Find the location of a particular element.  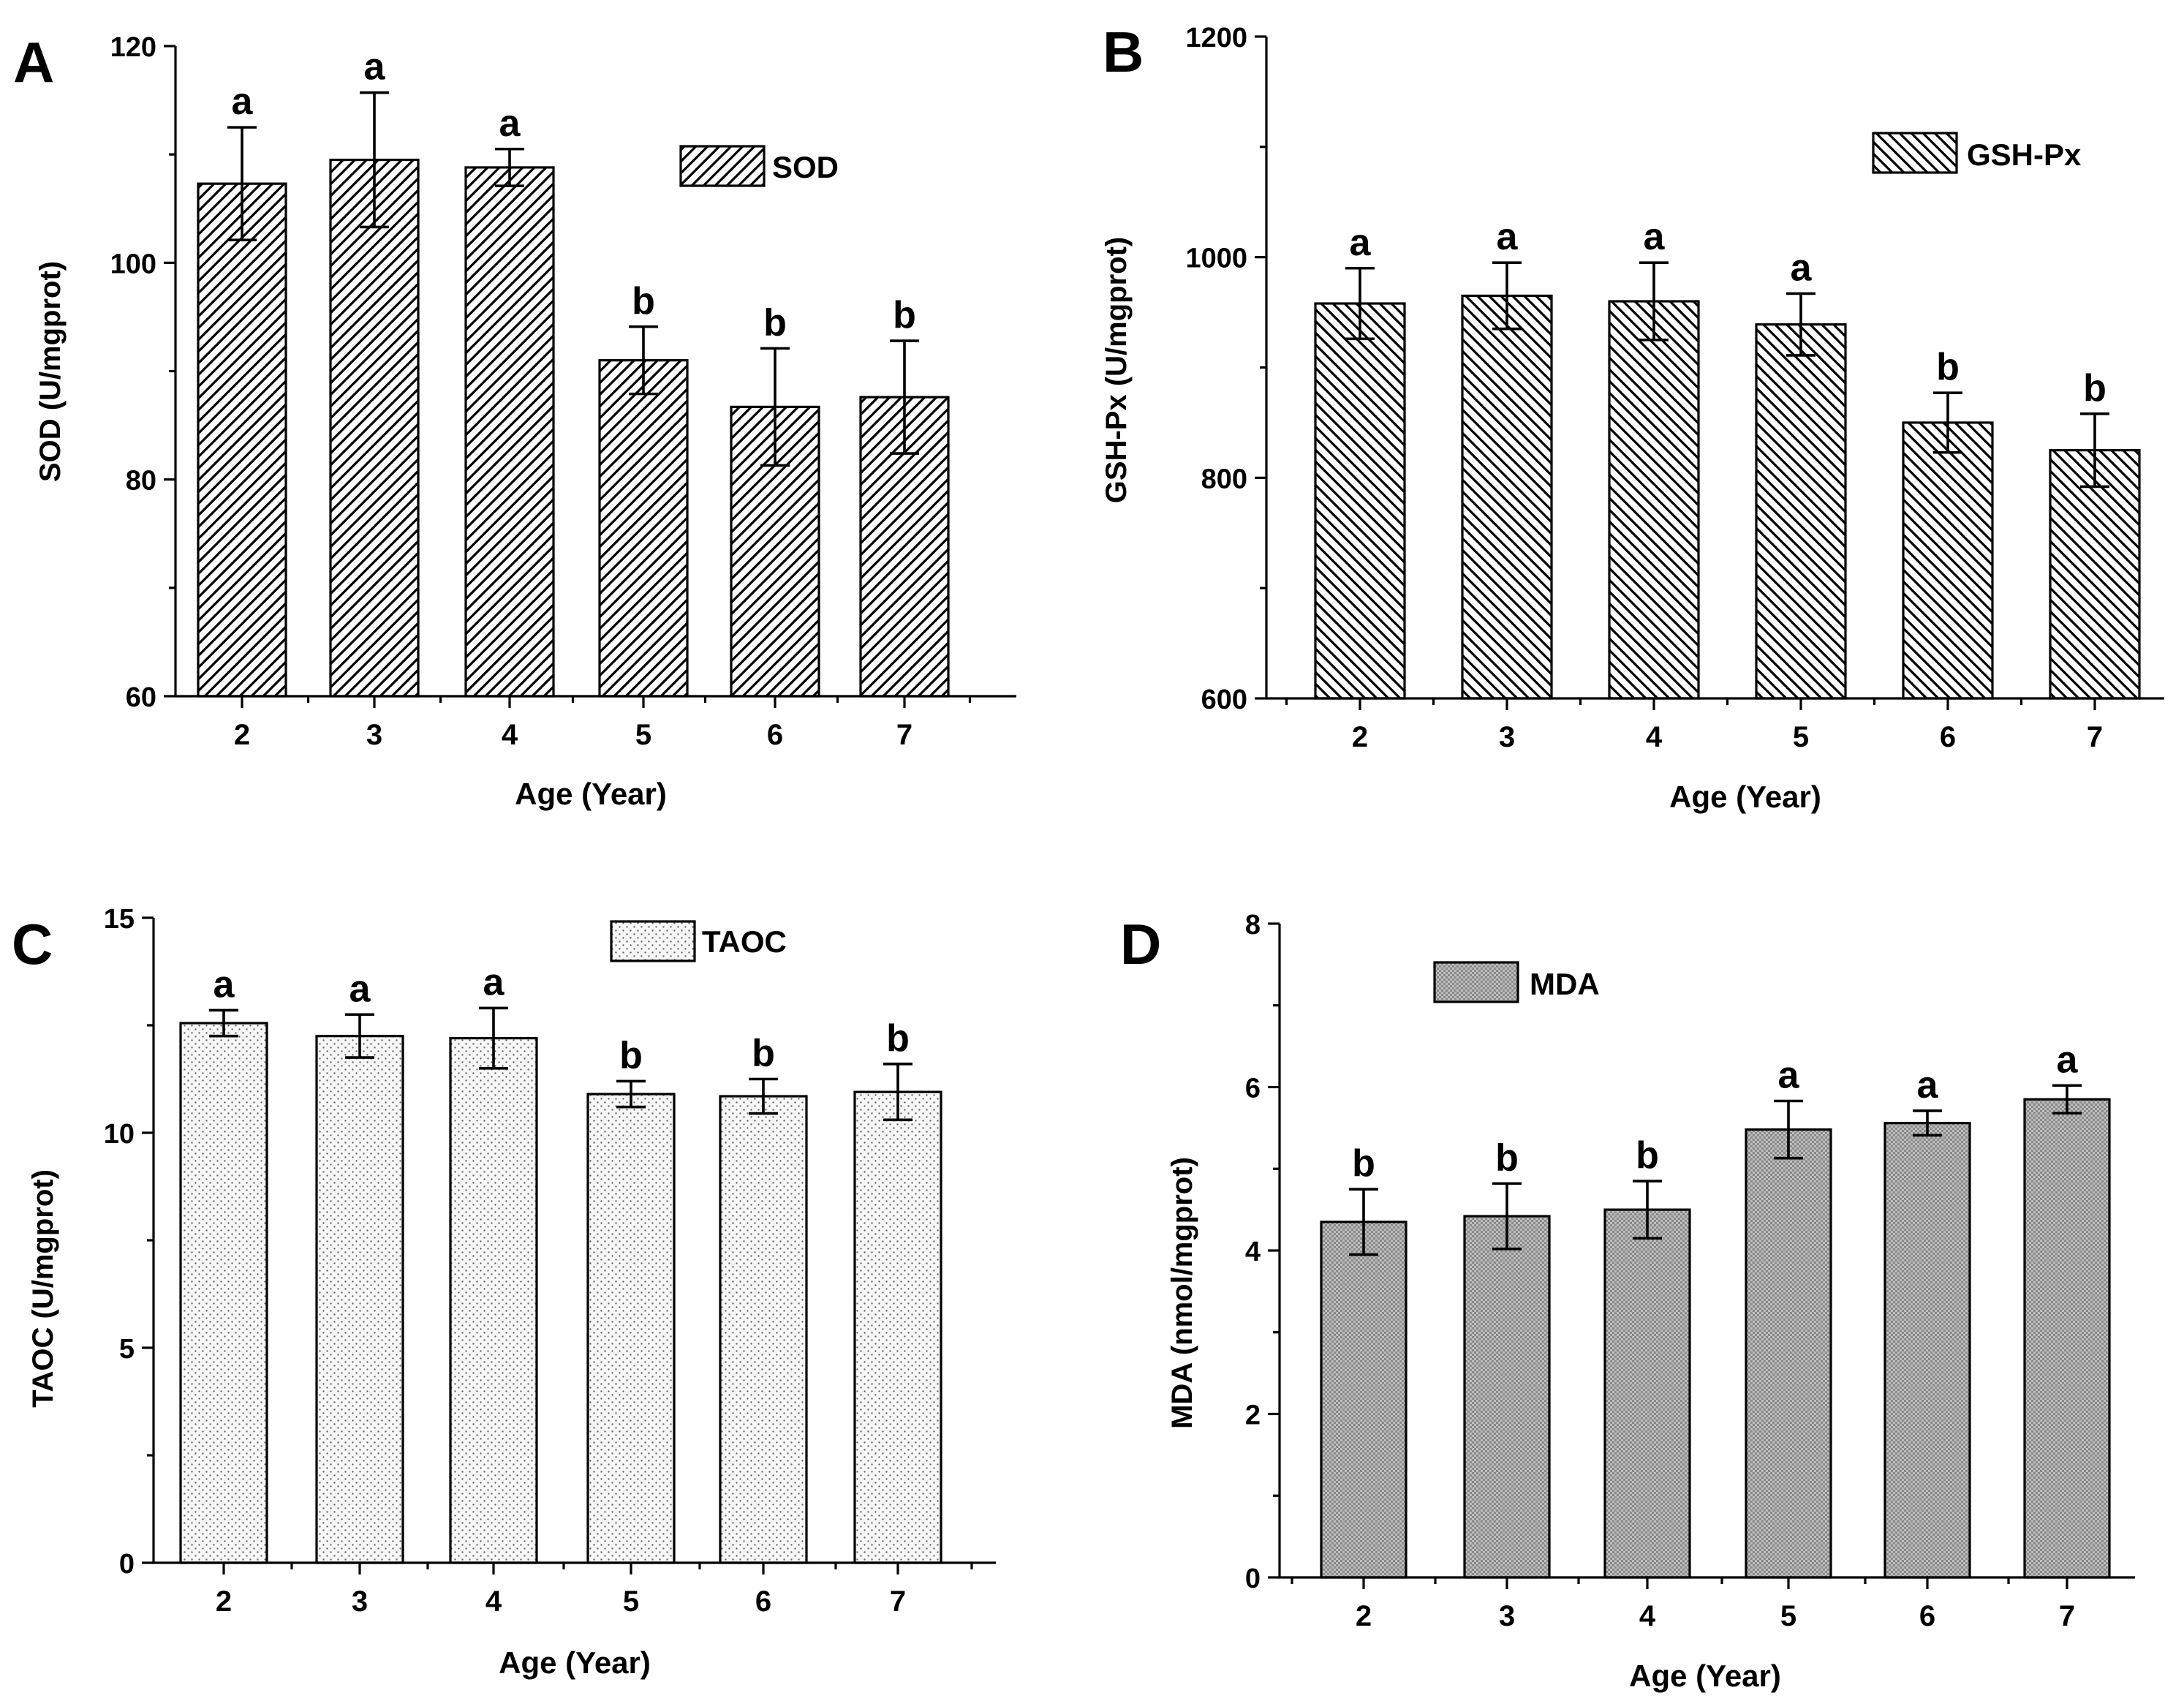

panel-a-xtick-label-7: 7 is located at coordinates (904, 735).